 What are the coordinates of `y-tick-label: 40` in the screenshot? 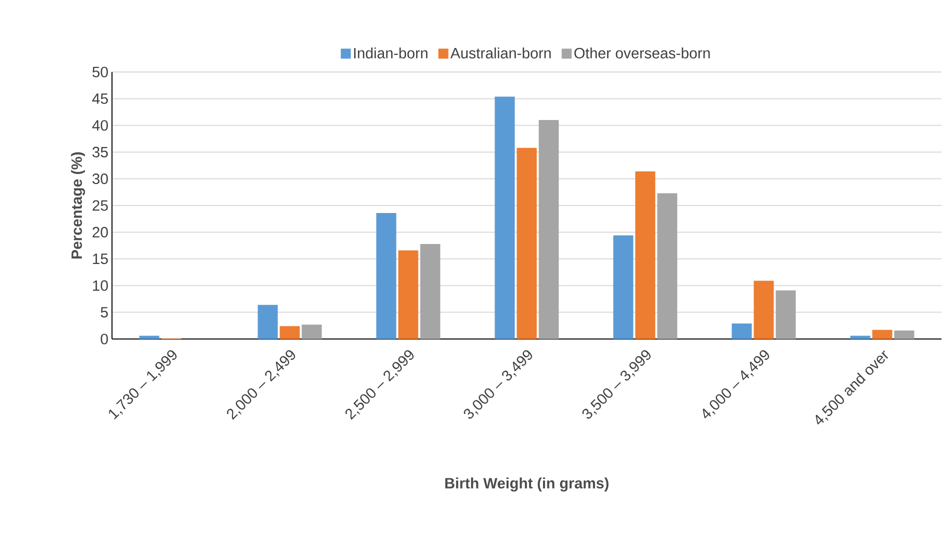 It's located at (100, 125).